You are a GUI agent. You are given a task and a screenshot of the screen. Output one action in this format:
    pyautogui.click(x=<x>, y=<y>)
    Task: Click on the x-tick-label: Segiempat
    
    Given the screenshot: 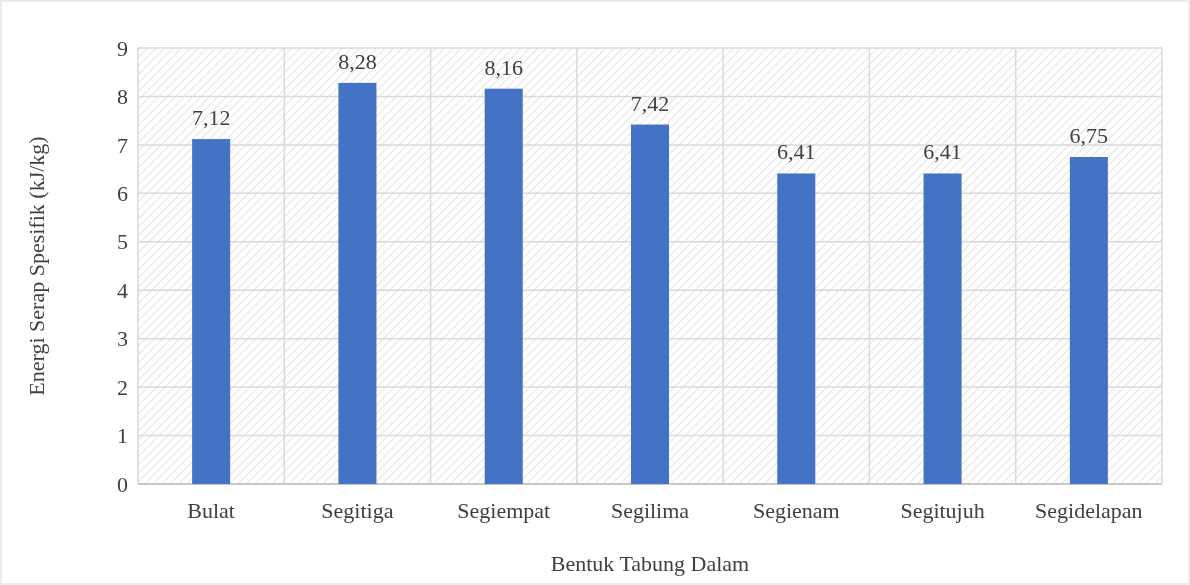 What is the action you would take?
    pyautogui.click(x=504, y=510)
    